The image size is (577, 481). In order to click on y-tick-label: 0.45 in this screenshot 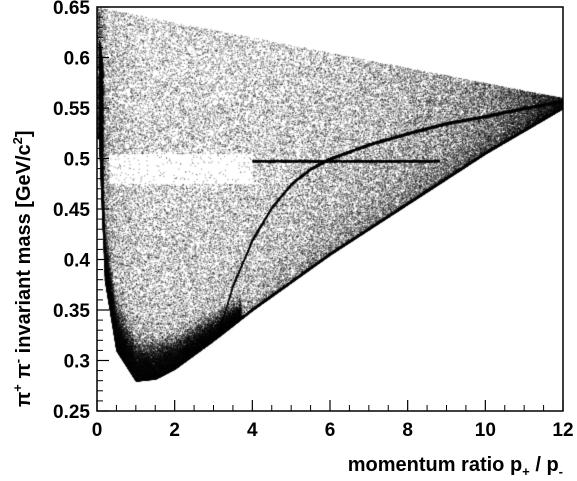, I will do `click(71, 210)`.